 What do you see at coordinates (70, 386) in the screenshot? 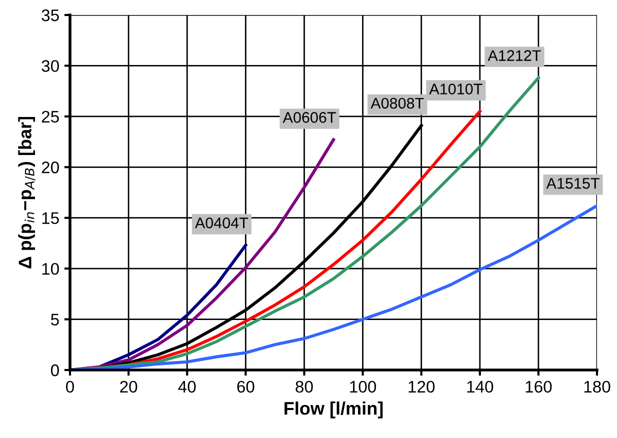
I see `x-tick-label: 0` at bounding box center [70, 386].